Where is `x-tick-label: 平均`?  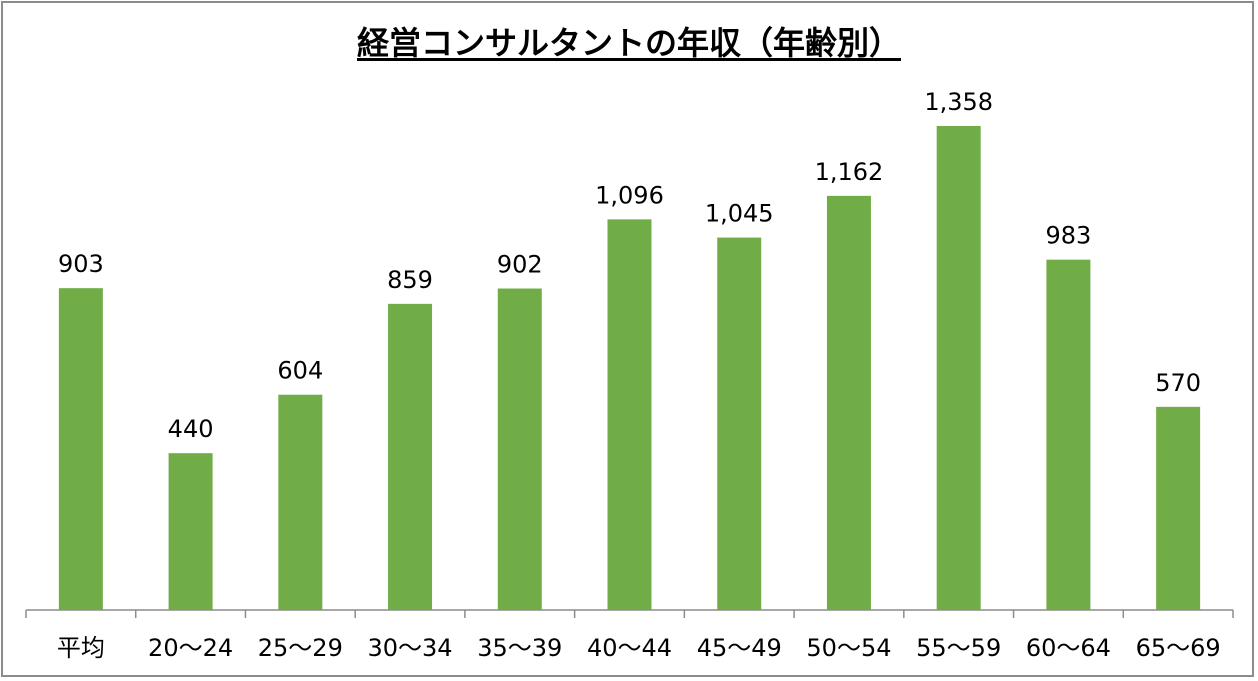 x-tick-label: 平均 is located at coordinates (81, 648).